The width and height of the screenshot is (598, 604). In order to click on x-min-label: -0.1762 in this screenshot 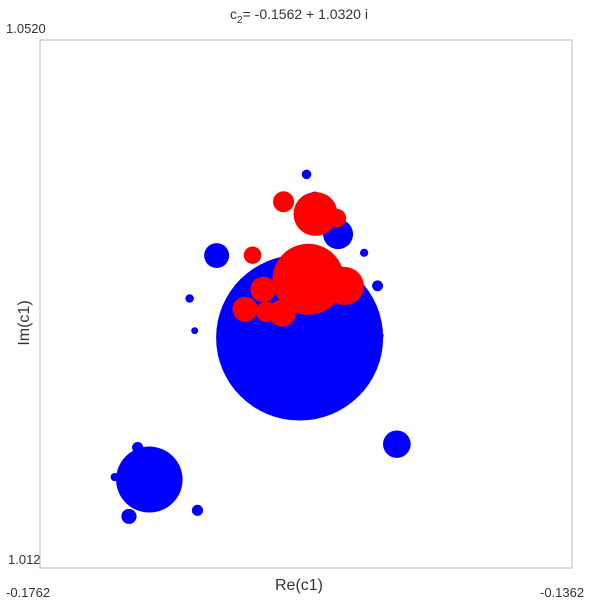, I will do `click(28, 592)`.